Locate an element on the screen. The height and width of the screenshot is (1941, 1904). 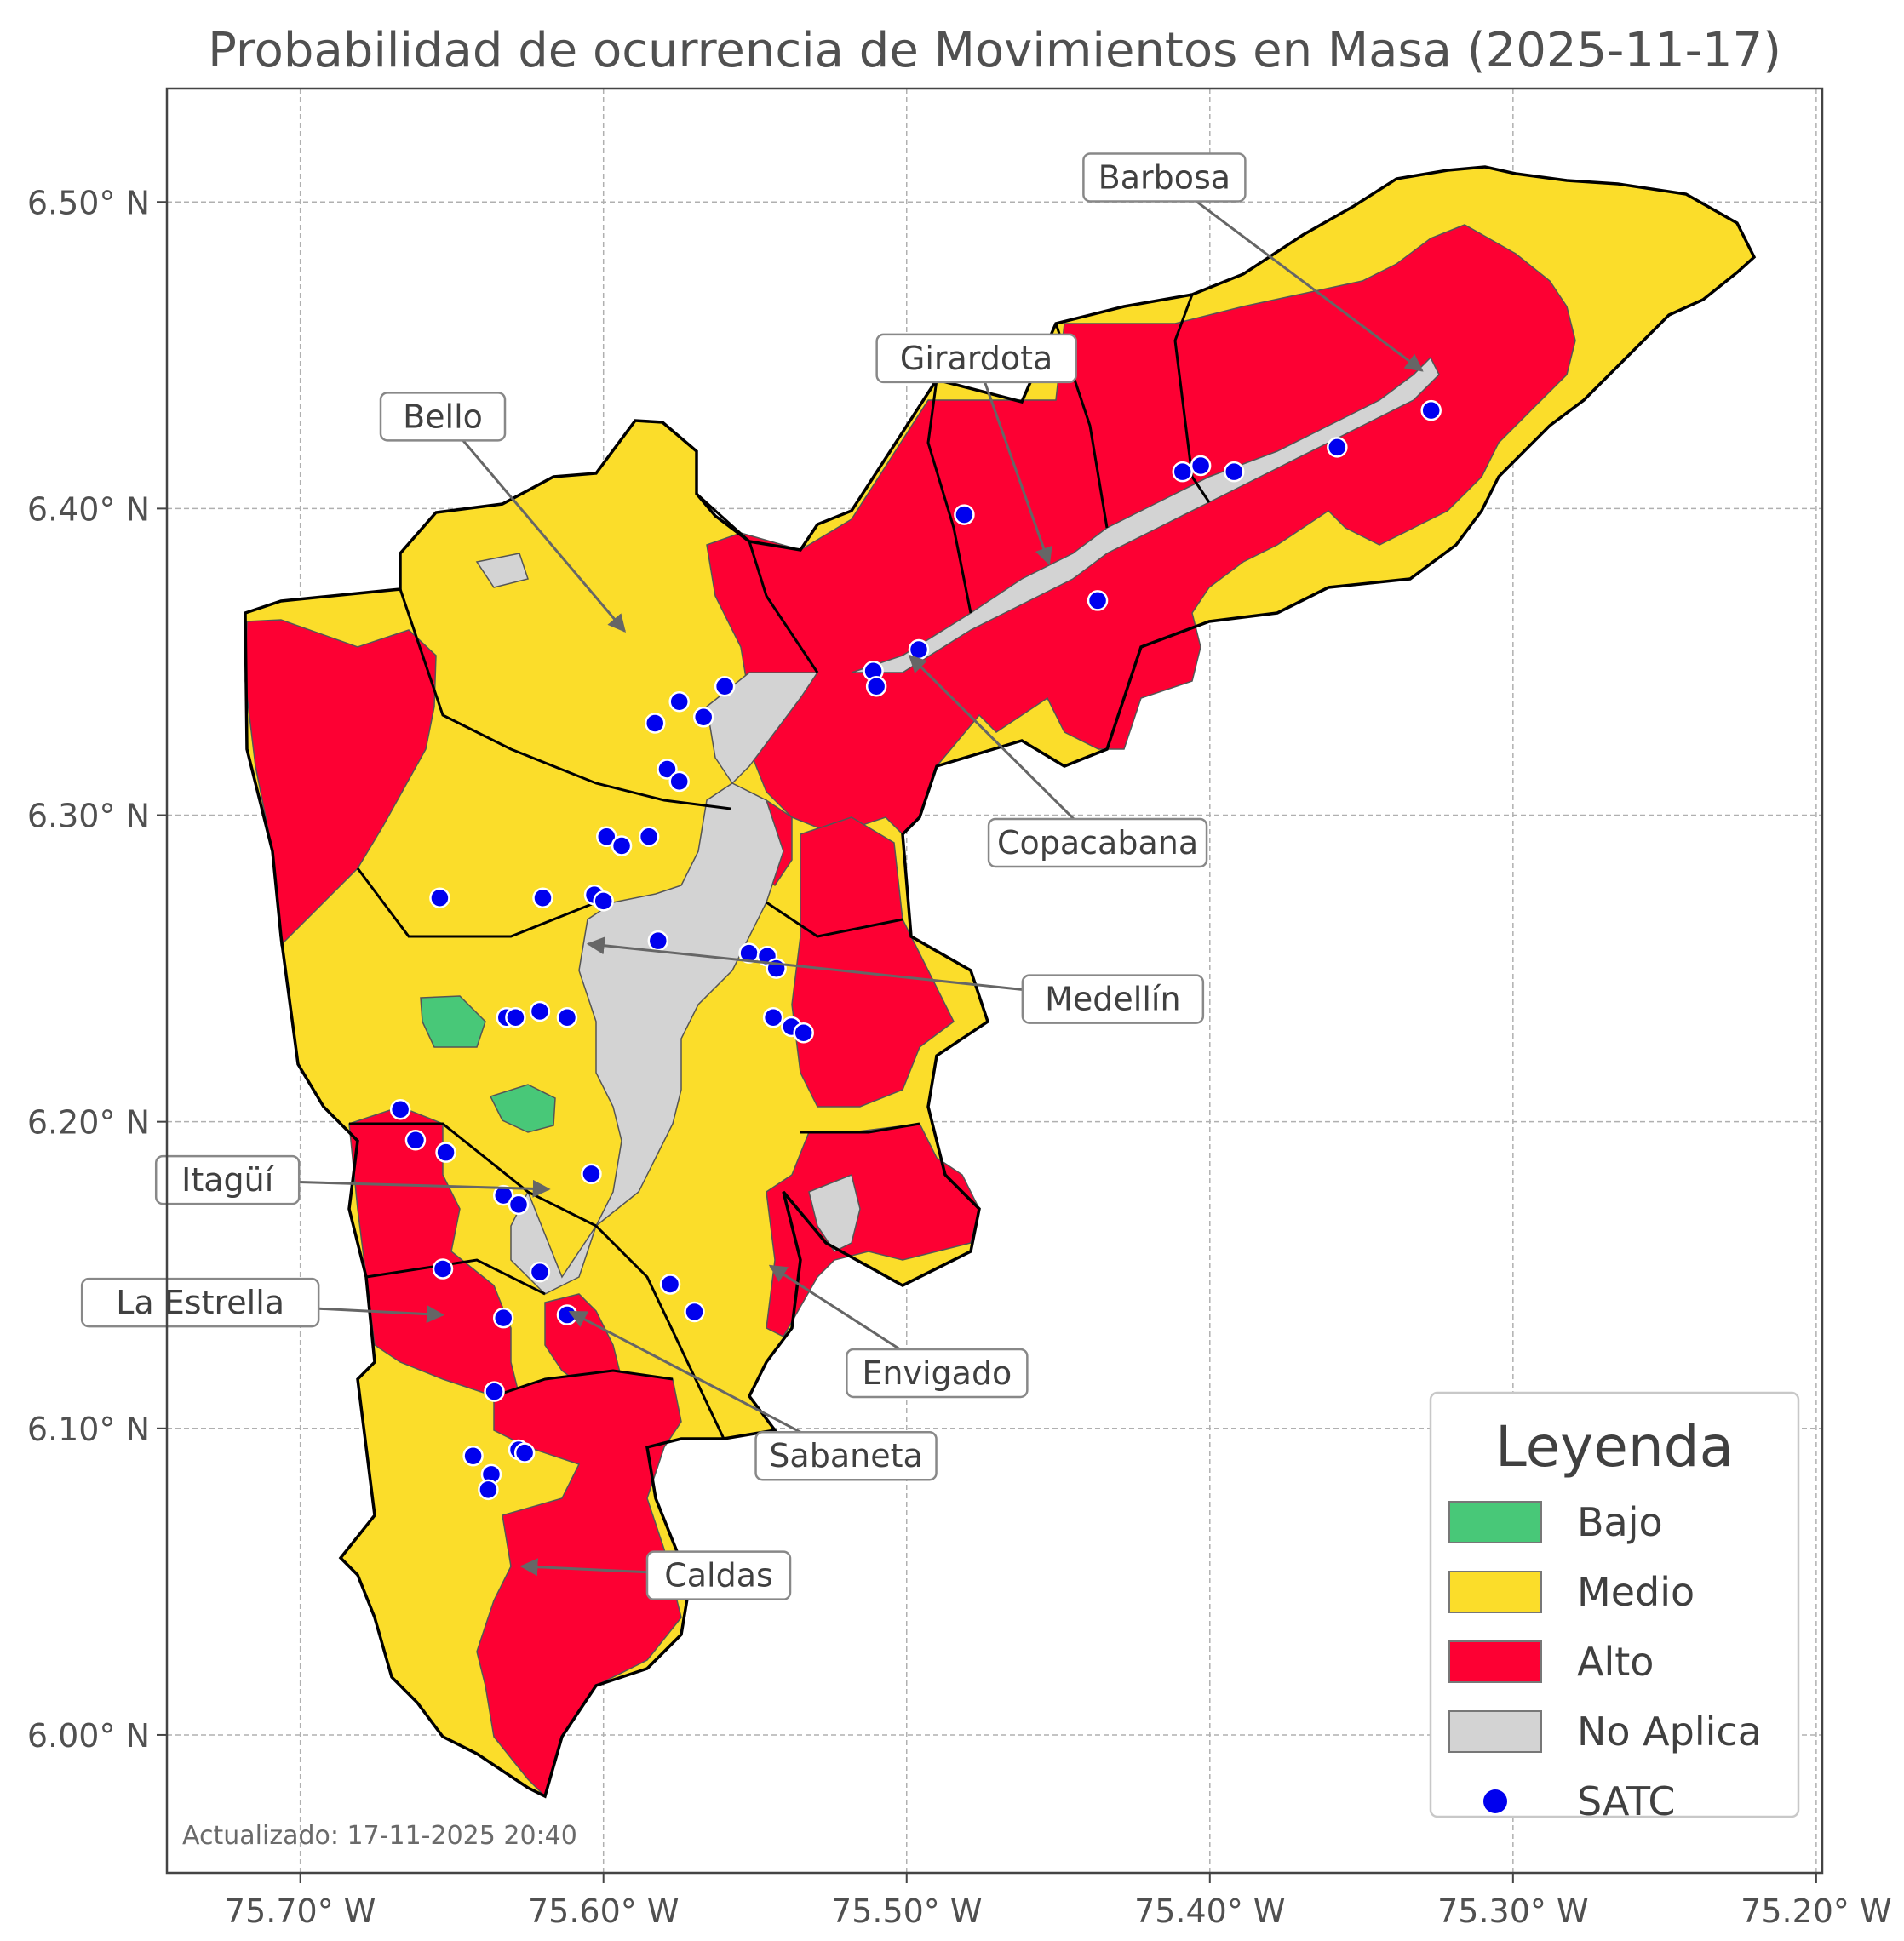
region-alto-southeast is located at coordinates (873, 1230).